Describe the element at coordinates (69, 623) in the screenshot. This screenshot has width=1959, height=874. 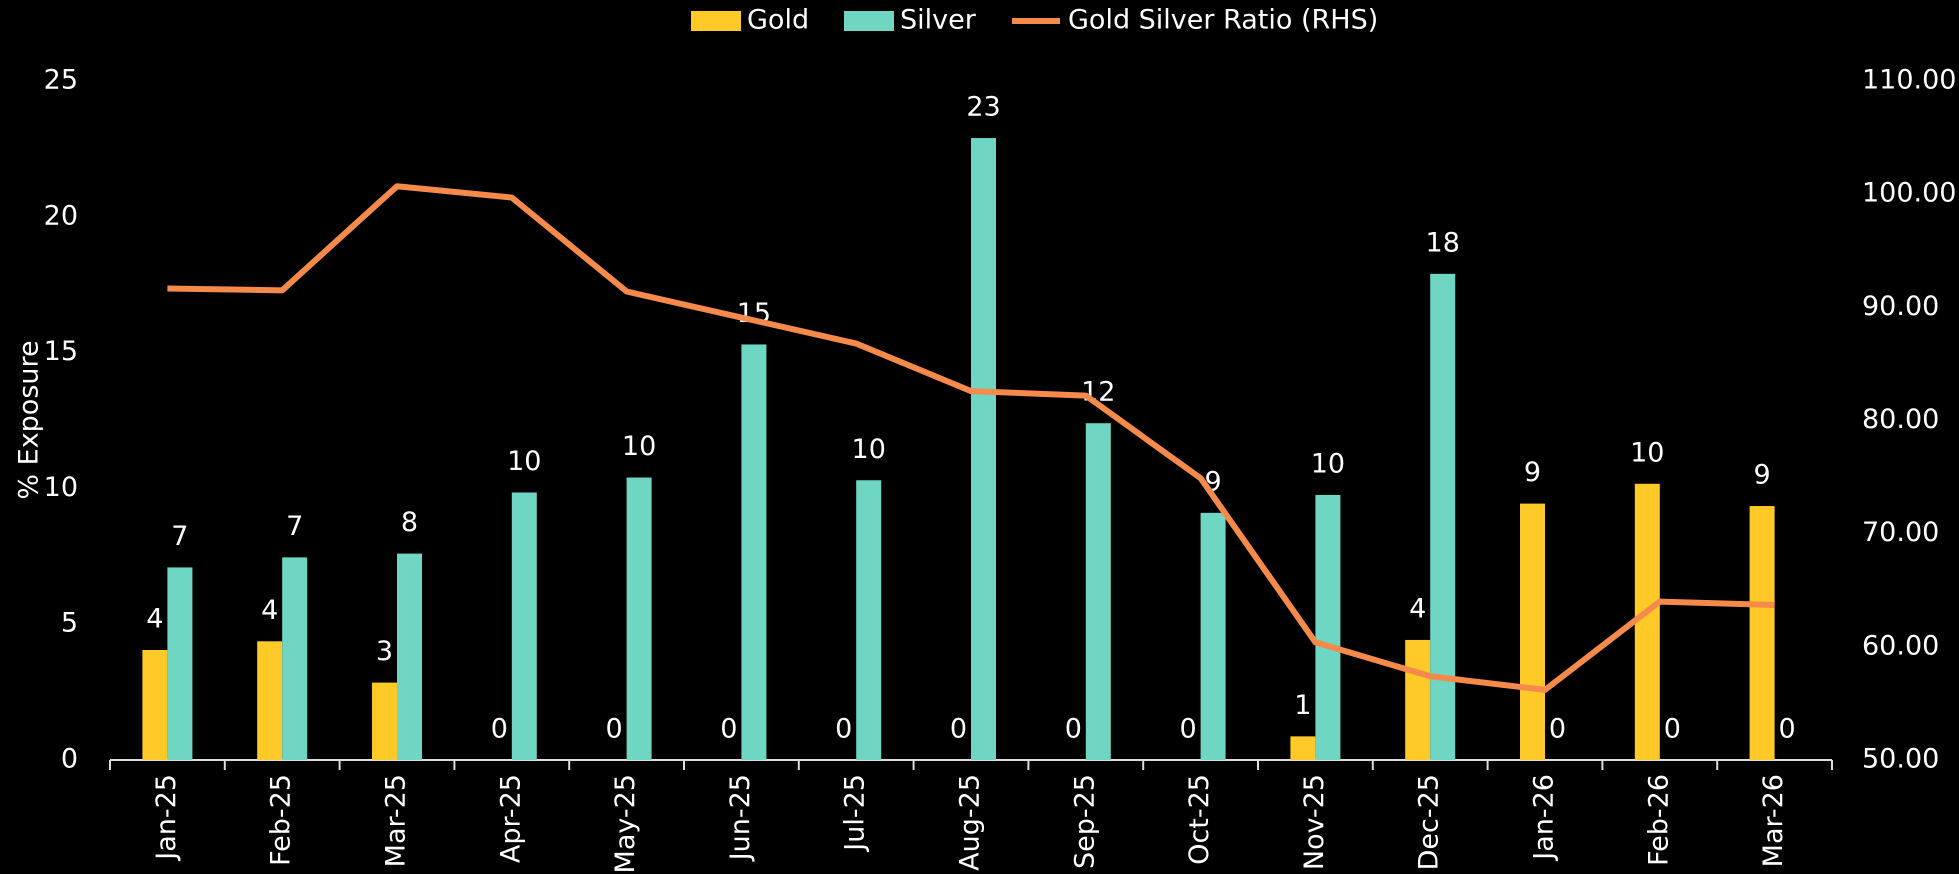
I see `y-tick-label: 5` at that location.